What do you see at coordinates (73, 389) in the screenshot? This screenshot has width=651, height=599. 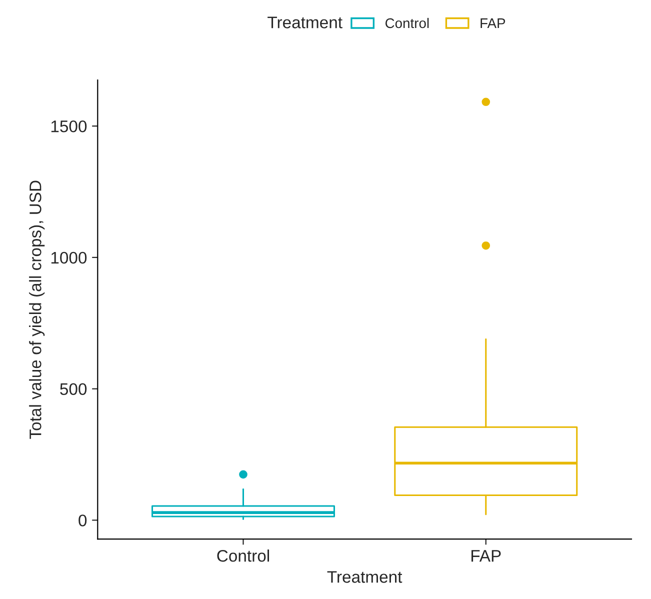 I see `y-tick-label: 500` at bounding box center [73, 389].